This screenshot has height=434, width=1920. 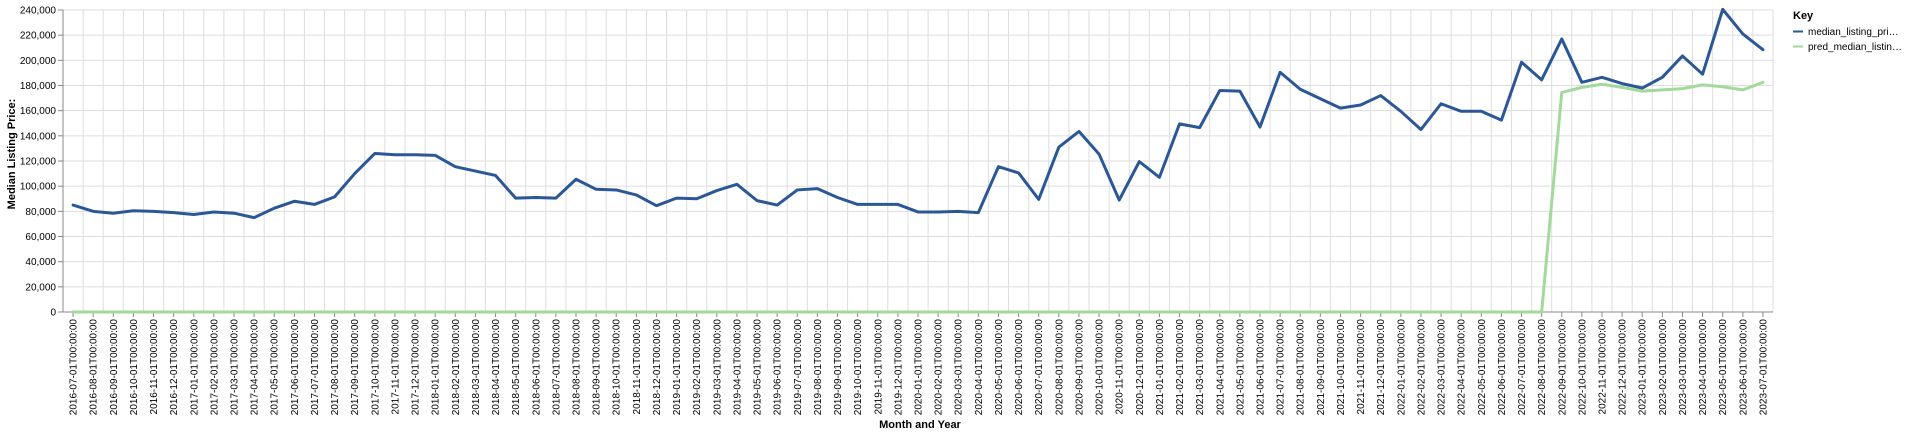 I want to click on y-tick-label: 160,000, so click(x=38, y=111).